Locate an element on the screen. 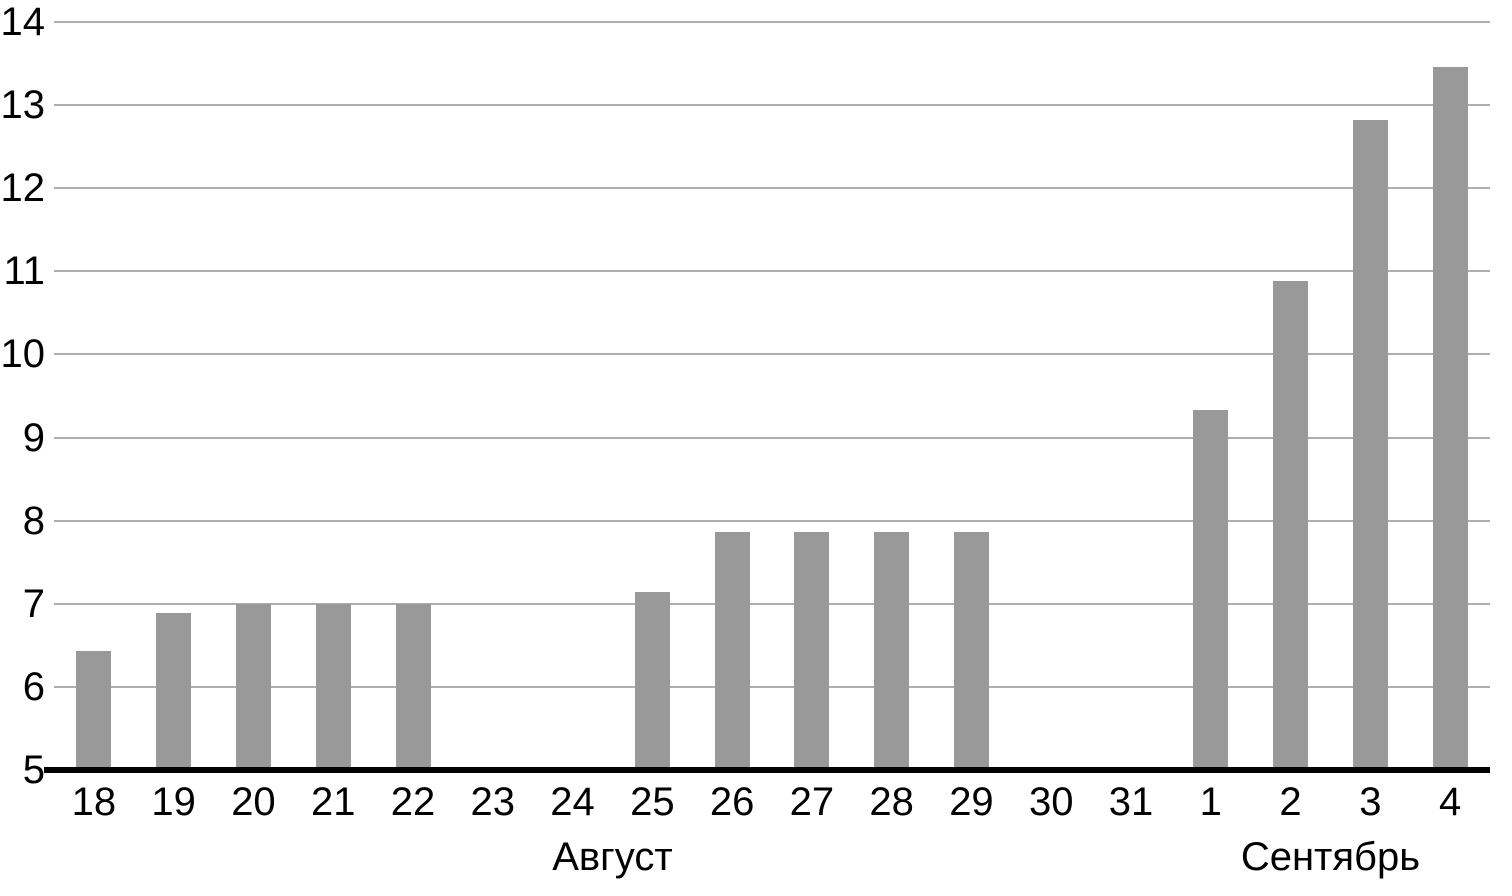 This screenshot has height=896, width=1512. y-tick-label-6: 6 is located at coordinates (33, 686).